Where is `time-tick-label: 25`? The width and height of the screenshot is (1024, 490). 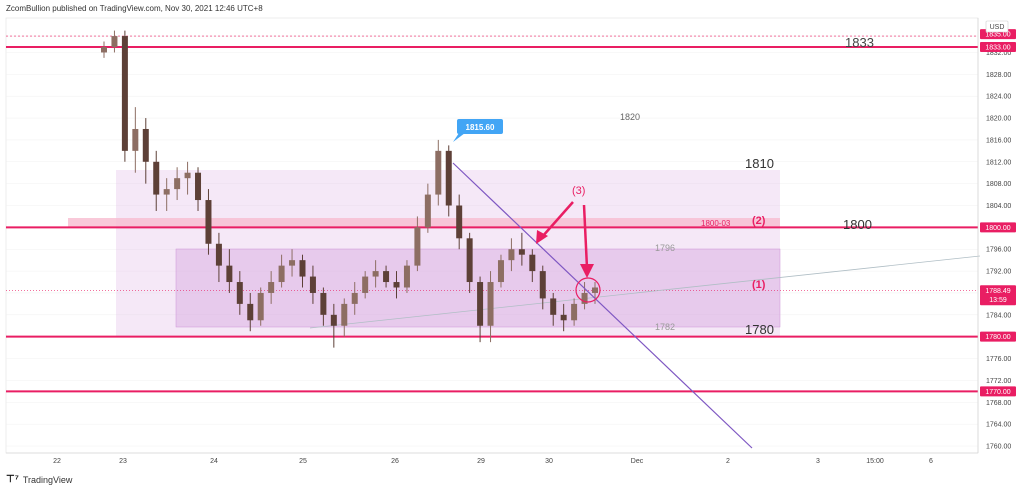 time-tick-label: 25 is located at coordinates (303, 461).